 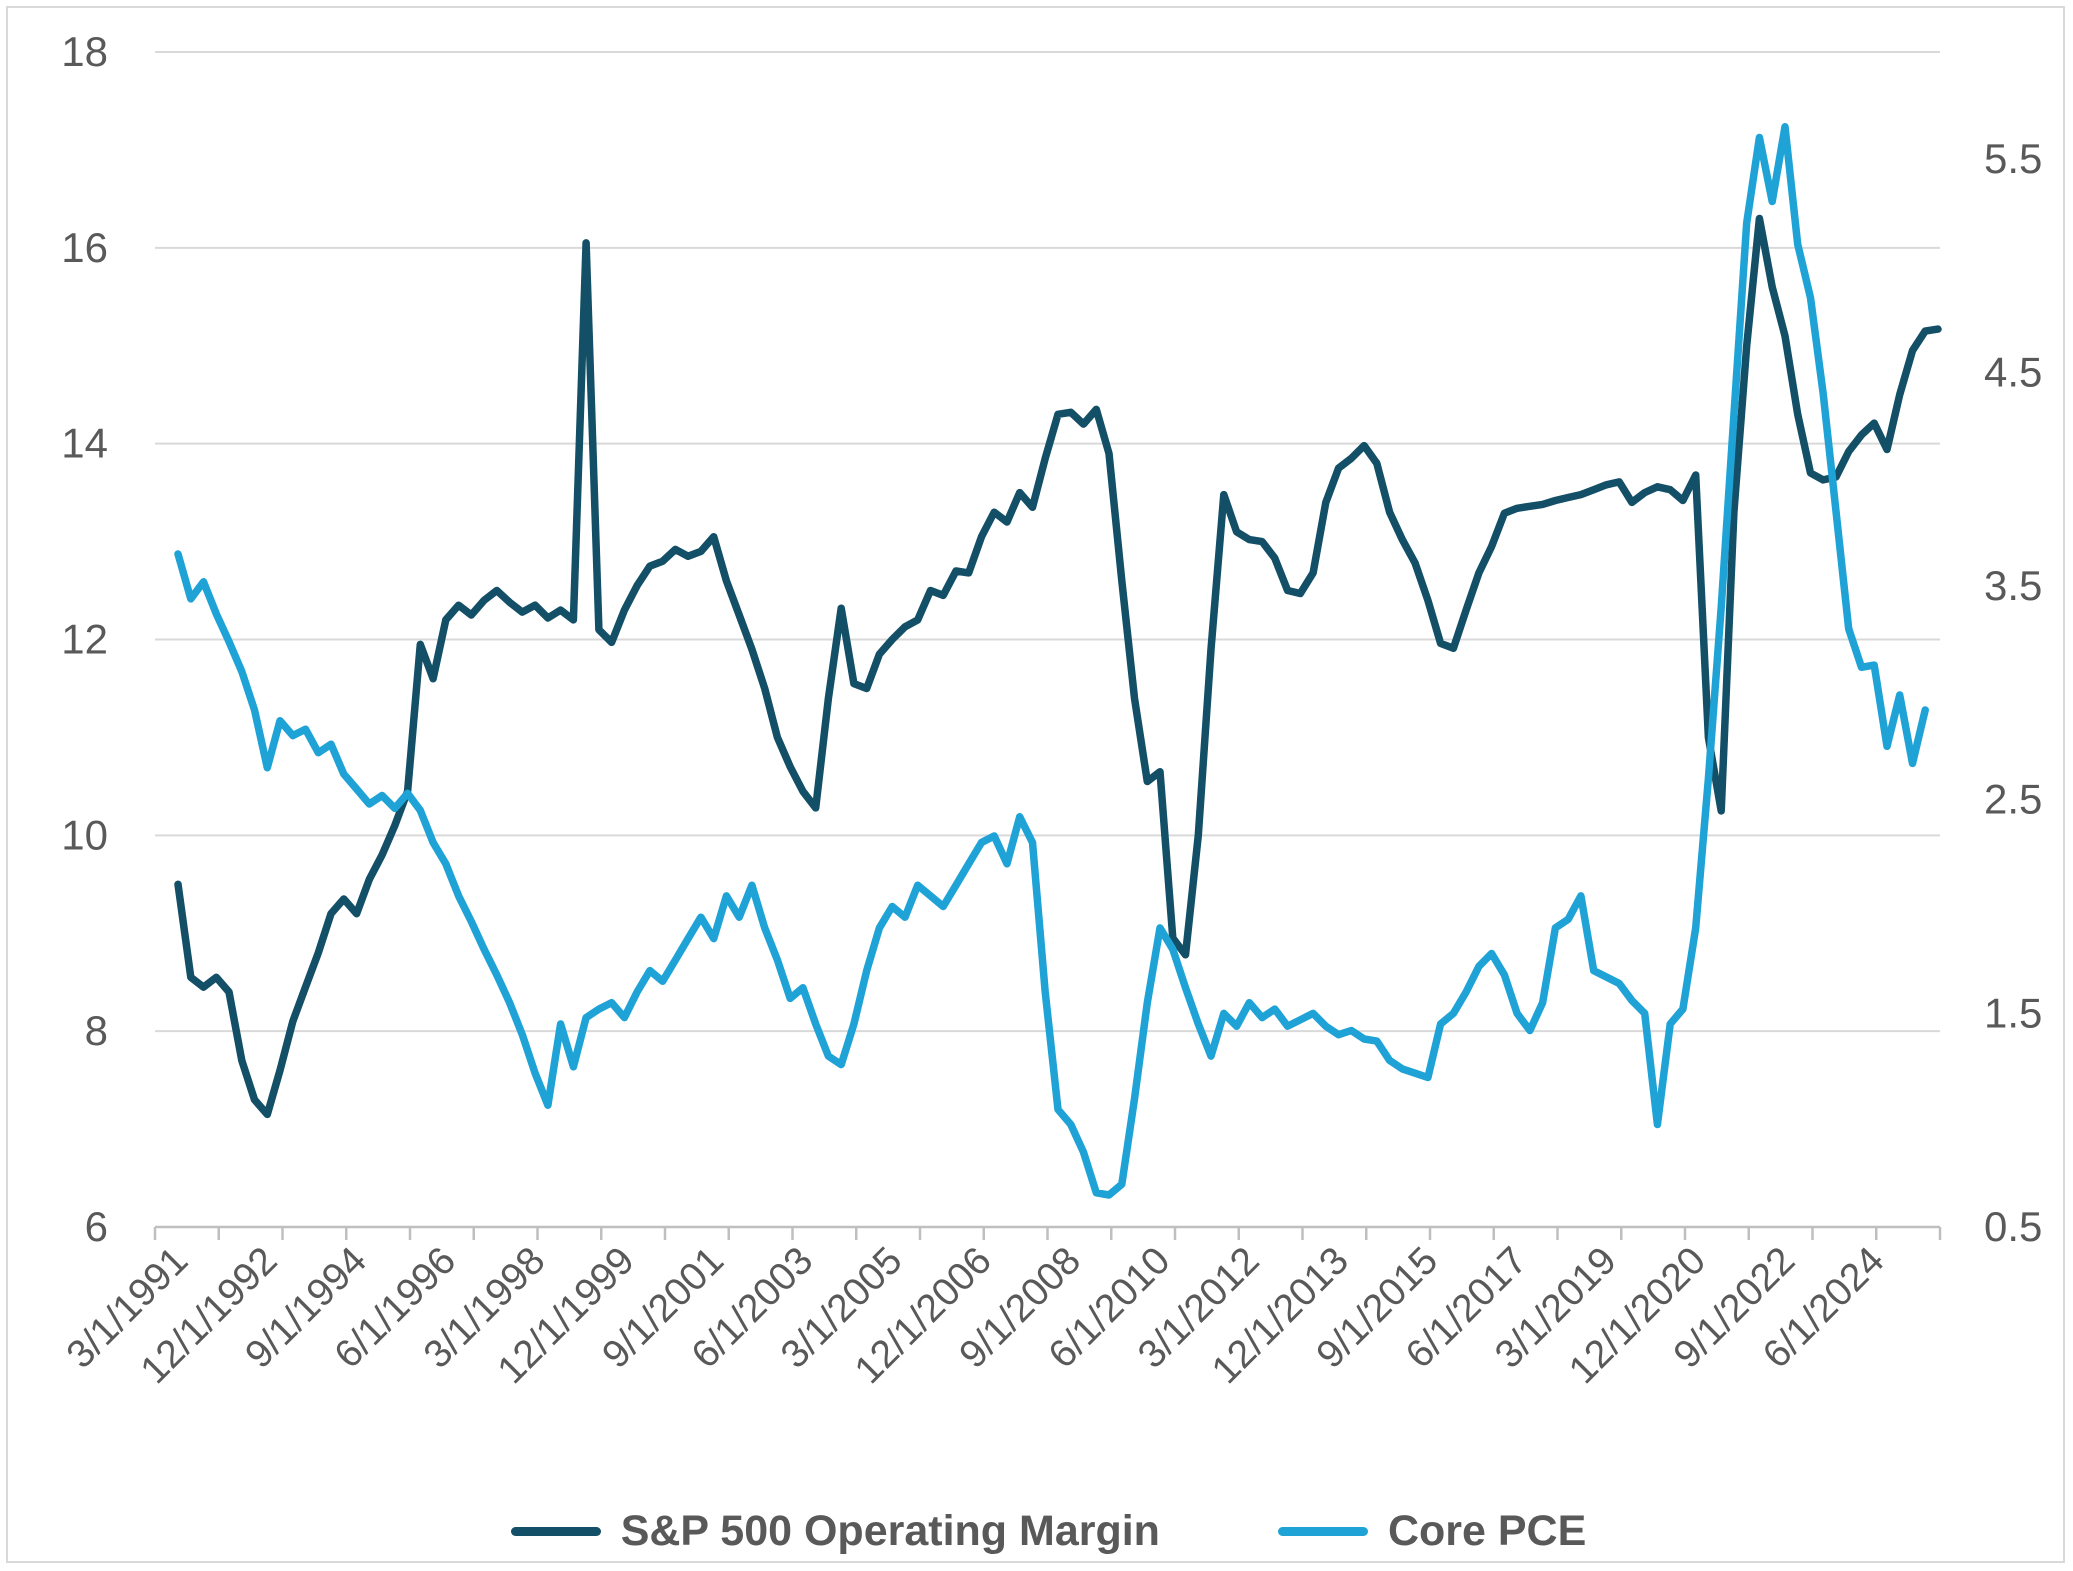 I want to click on corepce-line-swatch-icon, so click(x=1322, y=1531).